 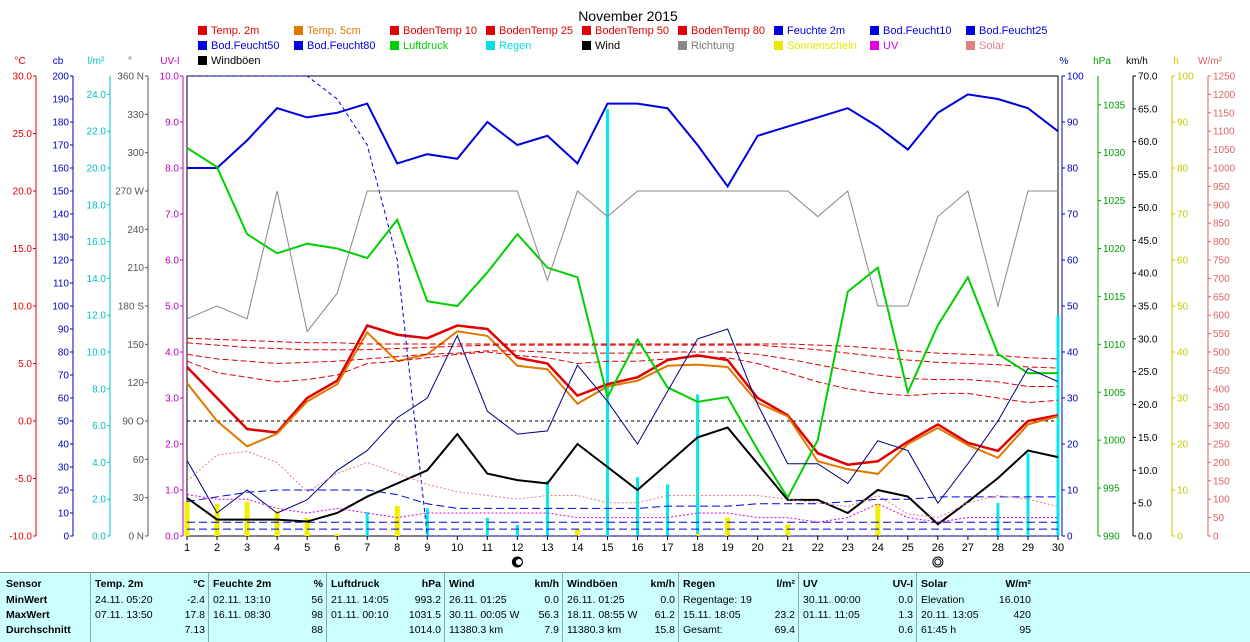 I want to click on stats-cell-value: 7.9, so click(x=551, y=630).